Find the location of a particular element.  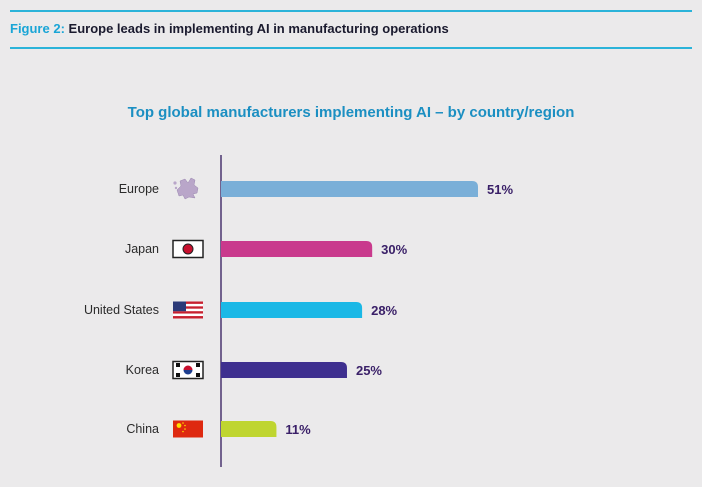

bar-korea is located at coordinates (284, 370).